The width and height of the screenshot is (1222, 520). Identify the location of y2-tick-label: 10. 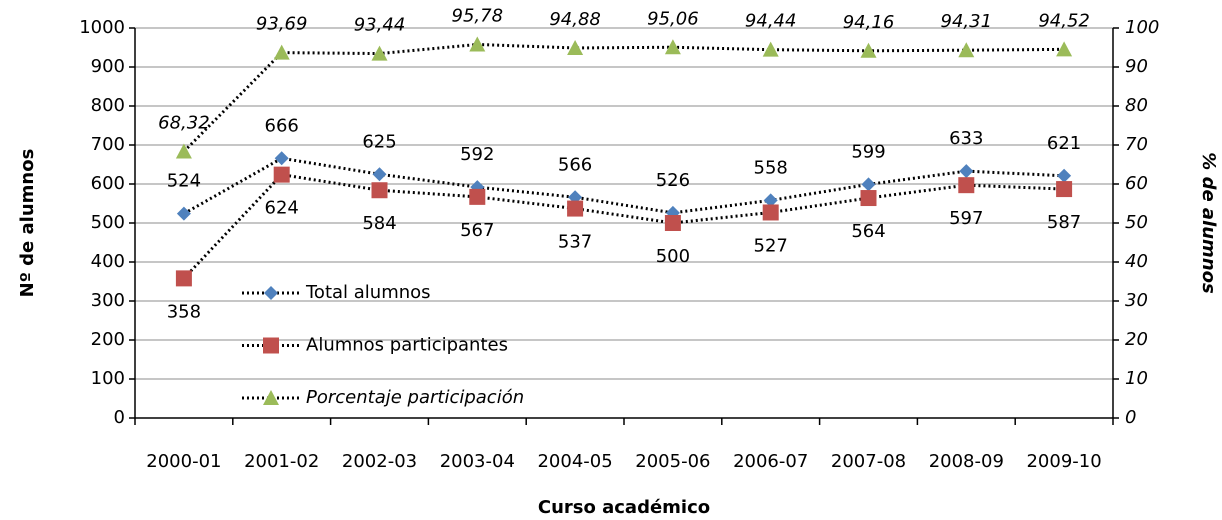
(1136, 378).